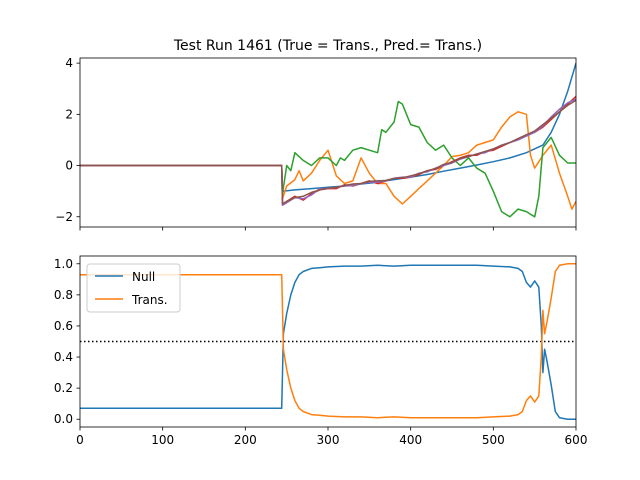  Describe the element at coordinates (69, 63) in the screenshot. I see `y-tick-label: 4` at that location.